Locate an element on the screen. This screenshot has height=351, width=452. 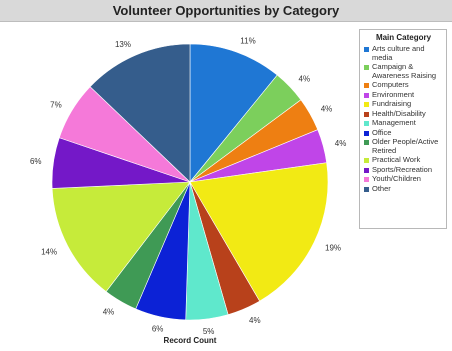
legend-label: Other is located at coordinates (381, 188).